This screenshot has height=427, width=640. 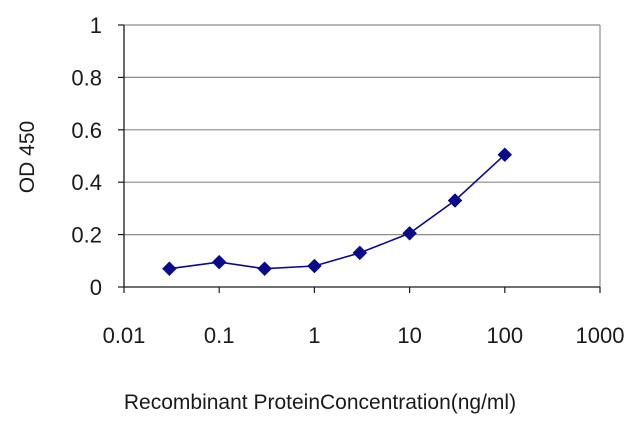 I want to click on y-tick-label: 0.8, so click(x=86, y=77).